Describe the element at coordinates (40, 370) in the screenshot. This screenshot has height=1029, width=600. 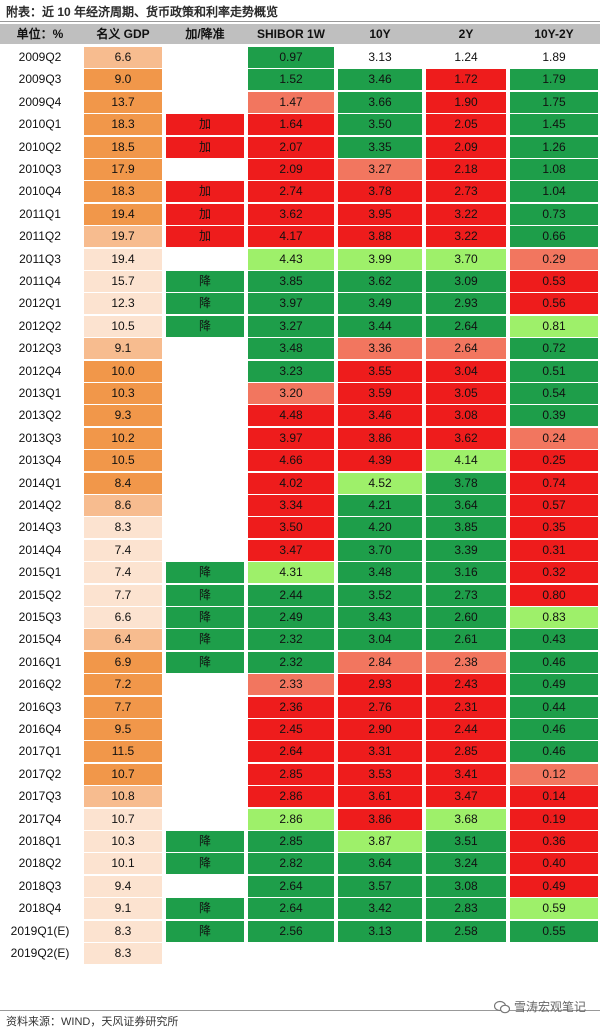
I see `period-cell: 2012Q4` at that location.